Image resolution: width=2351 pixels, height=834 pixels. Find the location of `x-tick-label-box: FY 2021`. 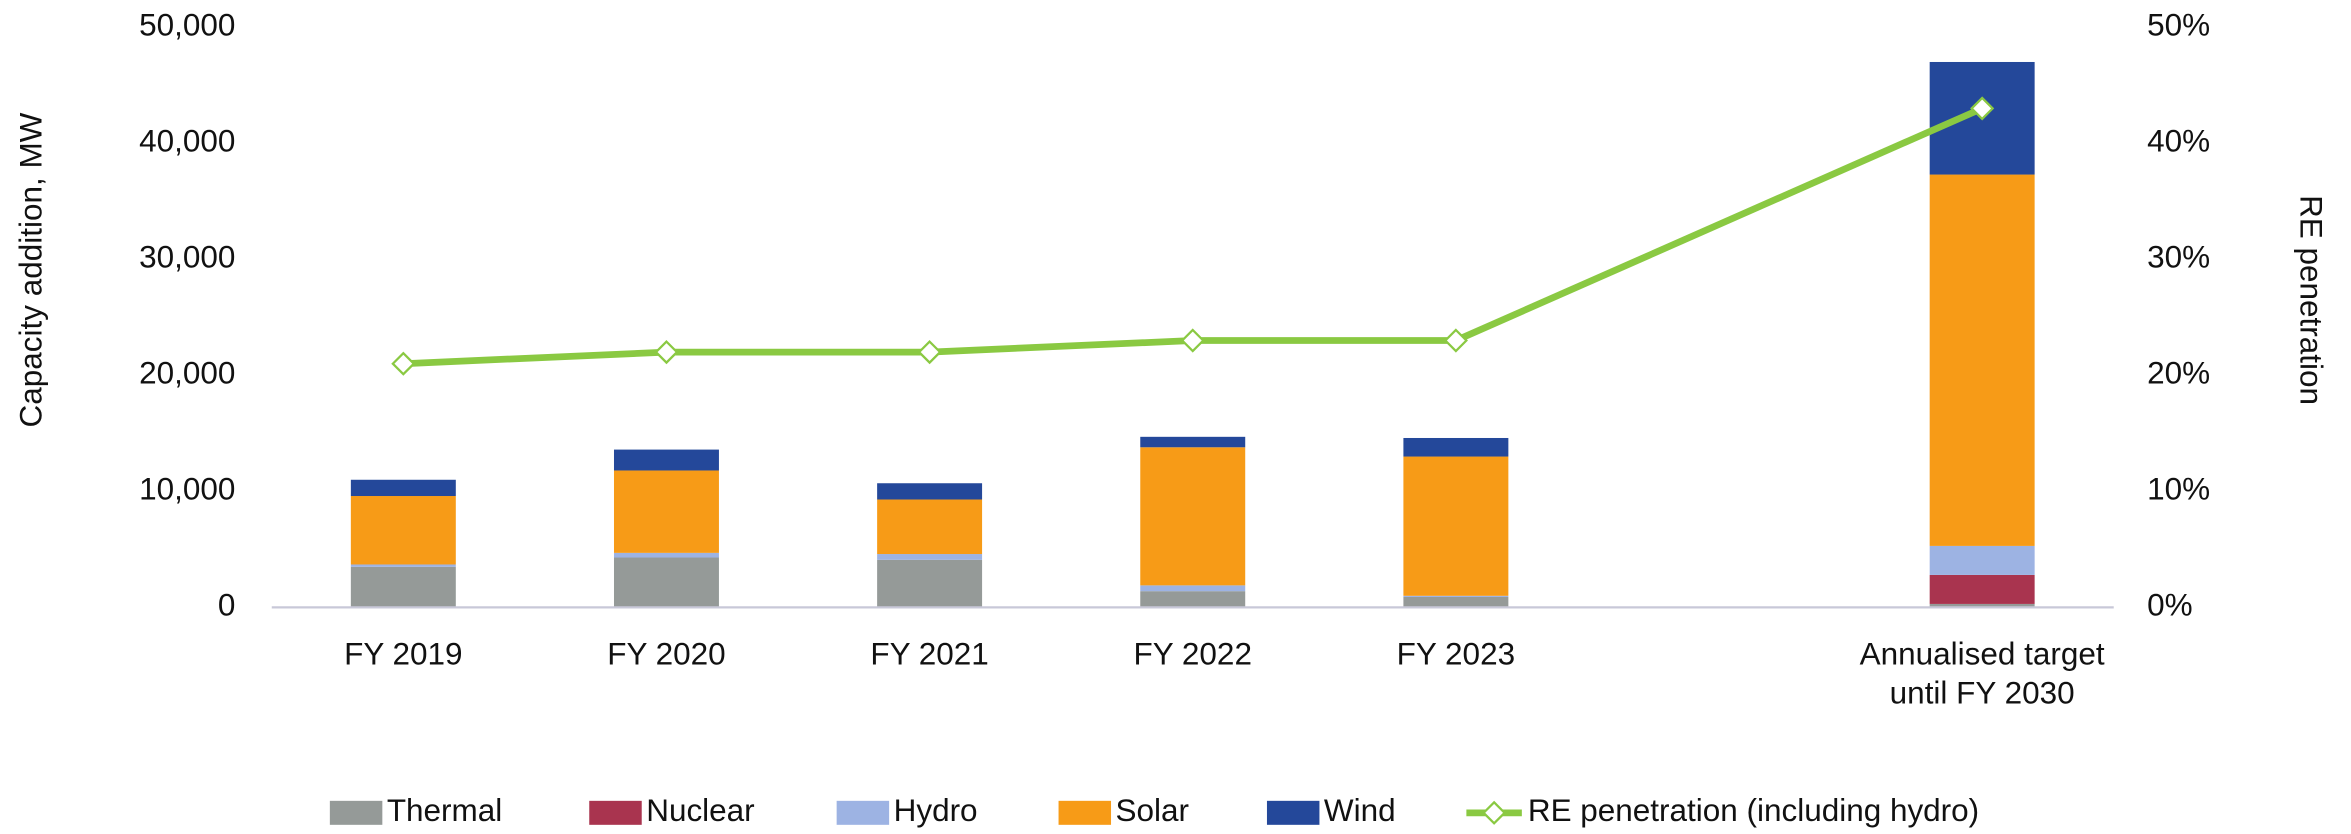

x-tick-label-box: FY 2021 is located at coordinates (929, 654).